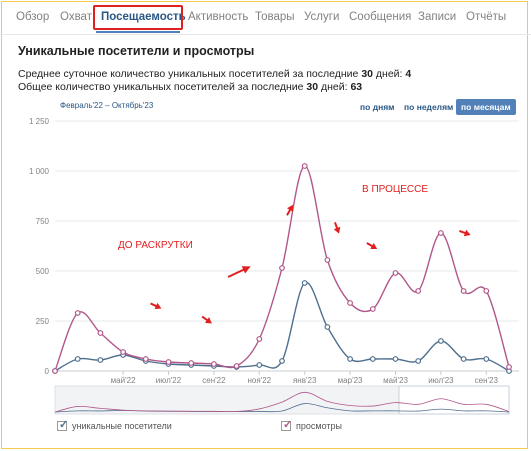 The image size is (531, 451). Describe the element at coordinates (305, 380) in the screenshot. I see `x-tick-label: янв'23` at that location.